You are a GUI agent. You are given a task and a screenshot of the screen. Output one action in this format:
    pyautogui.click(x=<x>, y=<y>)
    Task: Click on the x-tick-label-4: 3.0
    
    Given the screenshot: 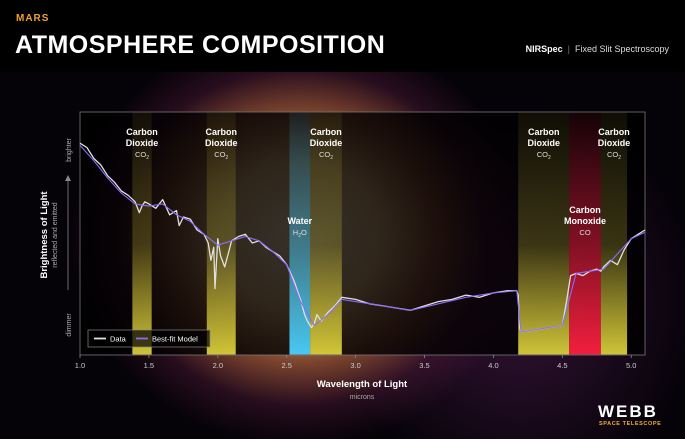 What is the action you would take?
    pyautogui.click(x=355, y=365)
    